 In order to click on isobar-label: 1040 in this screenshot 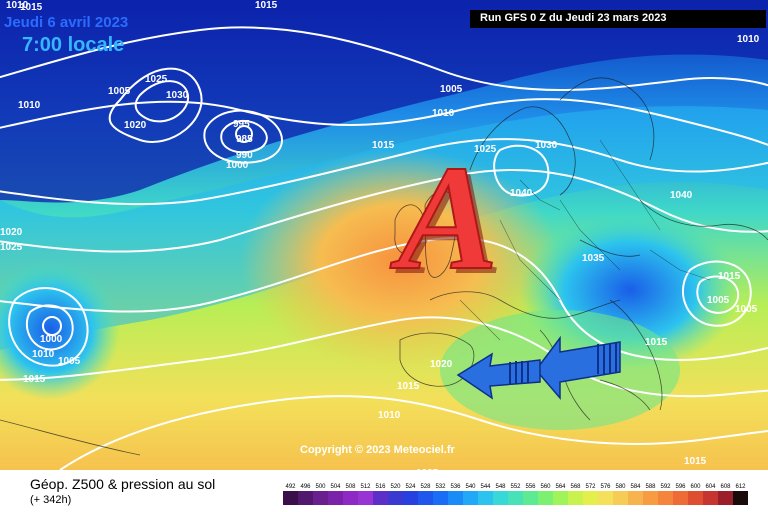, I will do `click(681, 195)`.